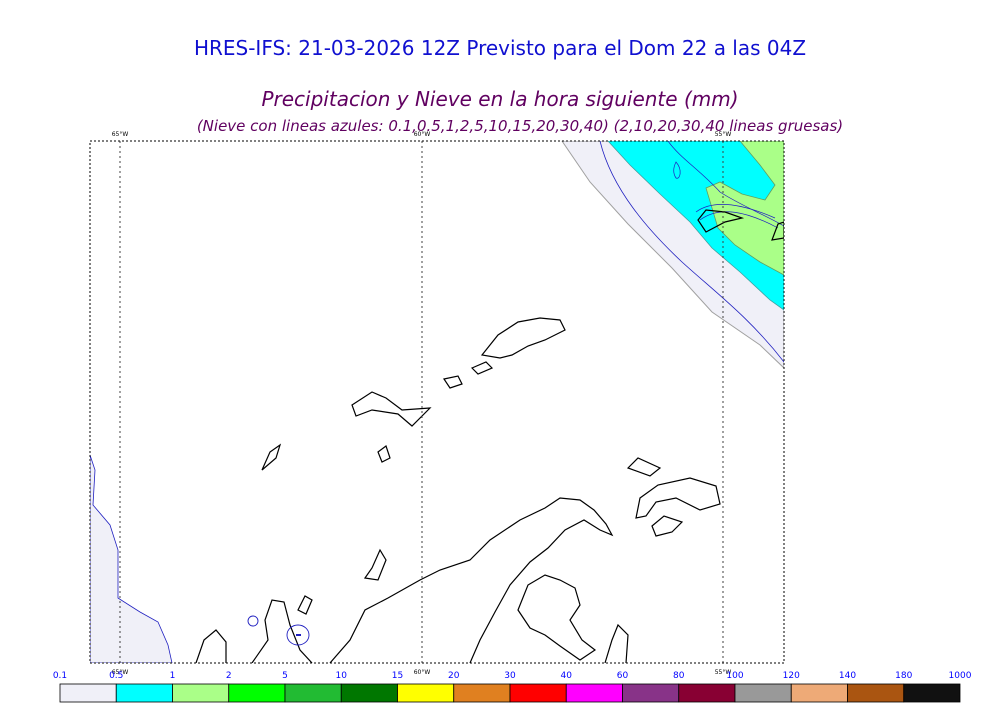  I want to click on precip-area-cyan, so click(695, 226).